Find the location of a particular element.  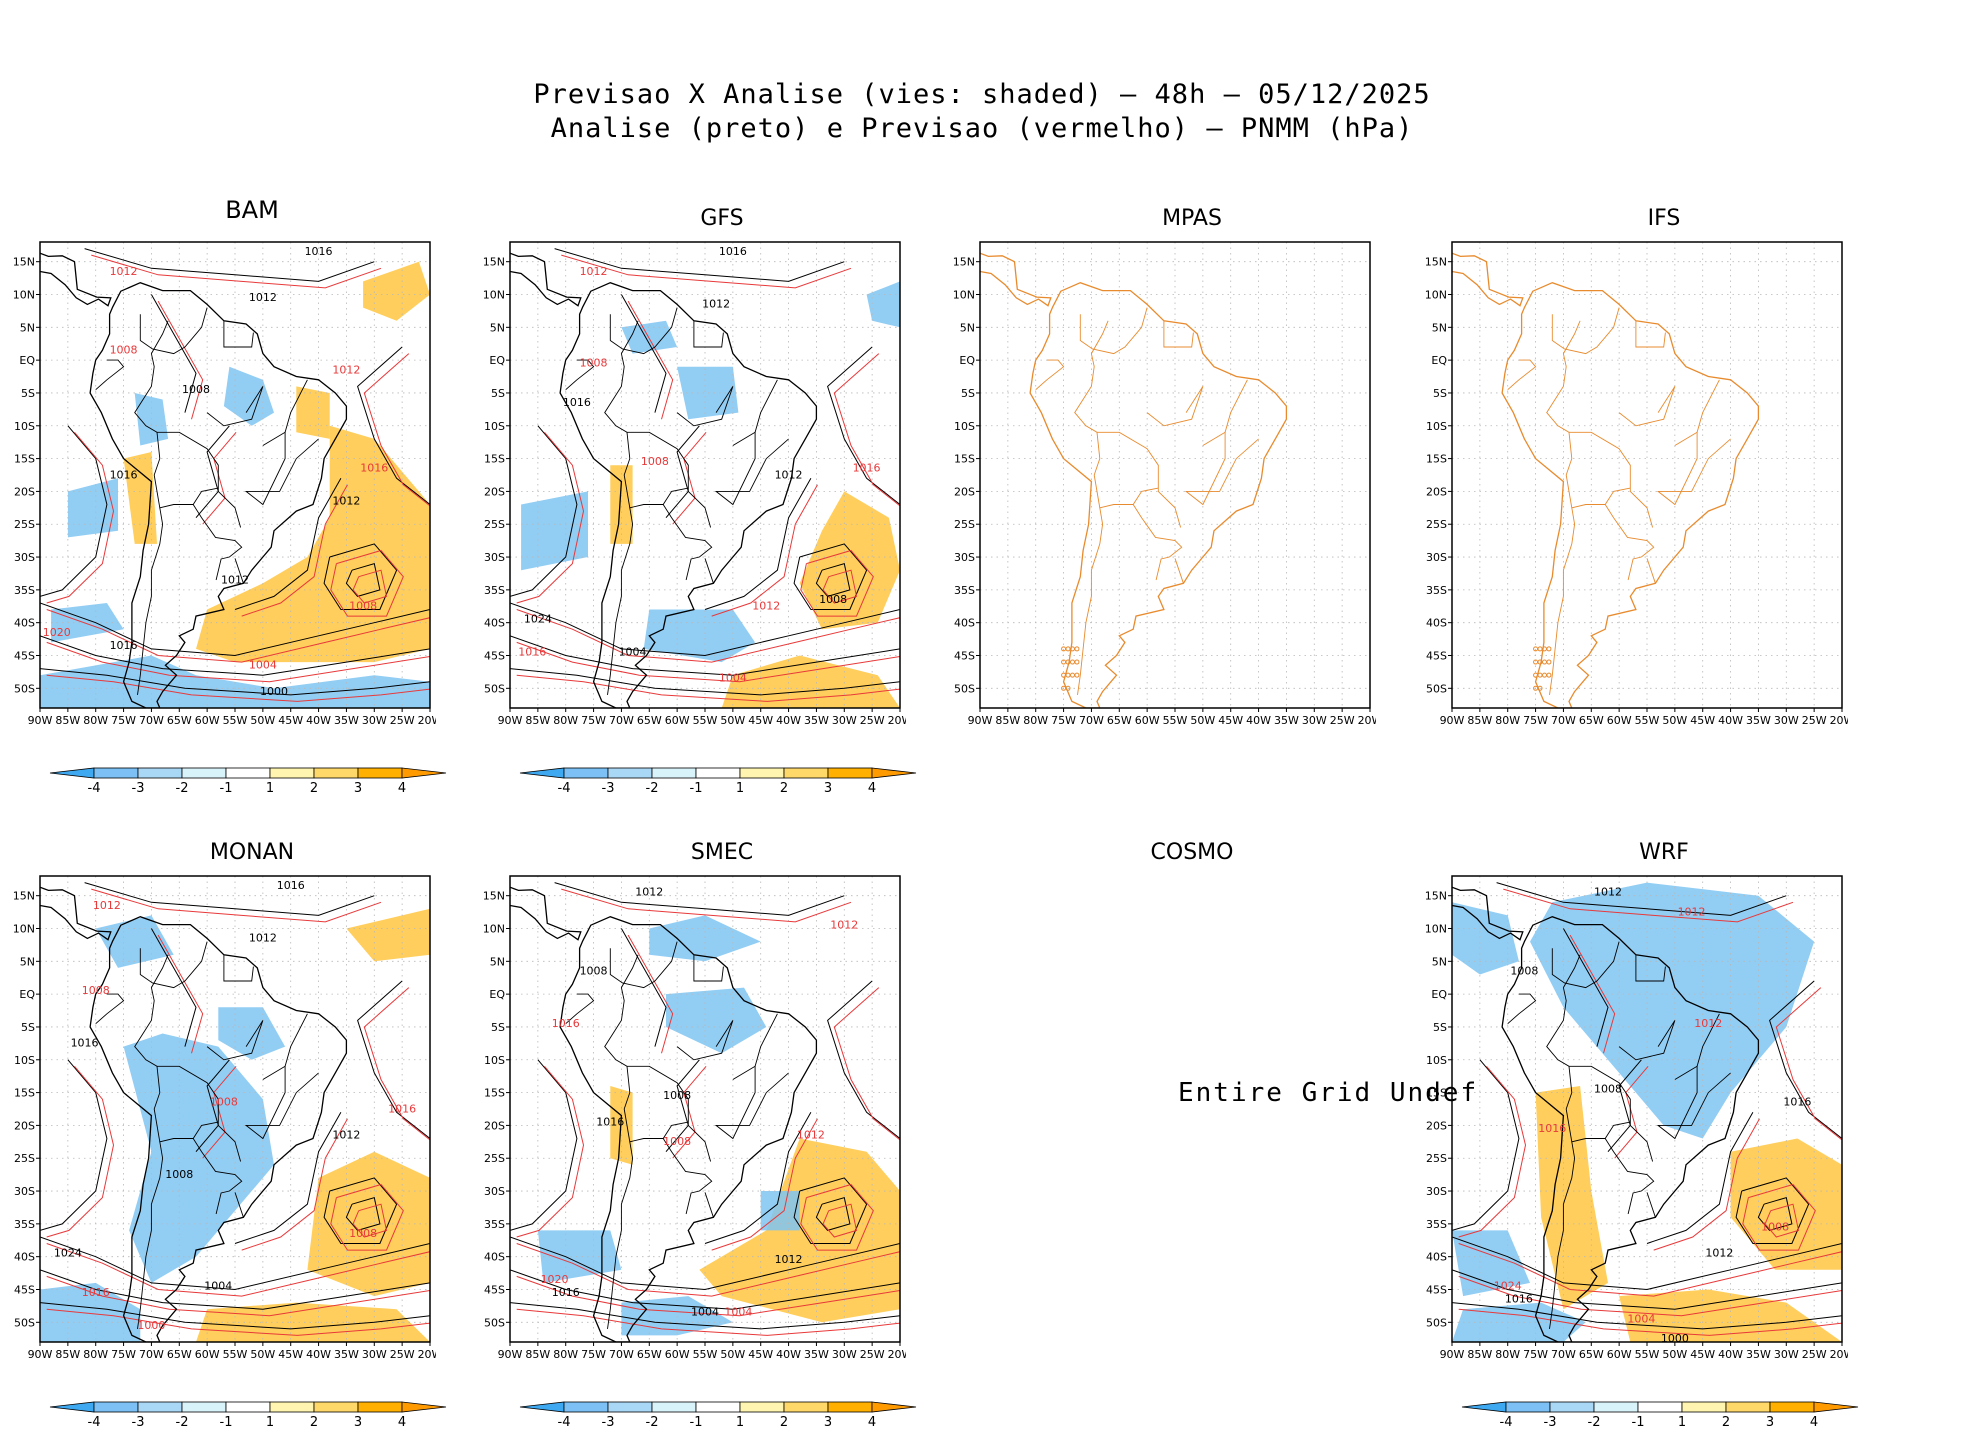

lon-label: 70W is located at coordinates (151, 1353).